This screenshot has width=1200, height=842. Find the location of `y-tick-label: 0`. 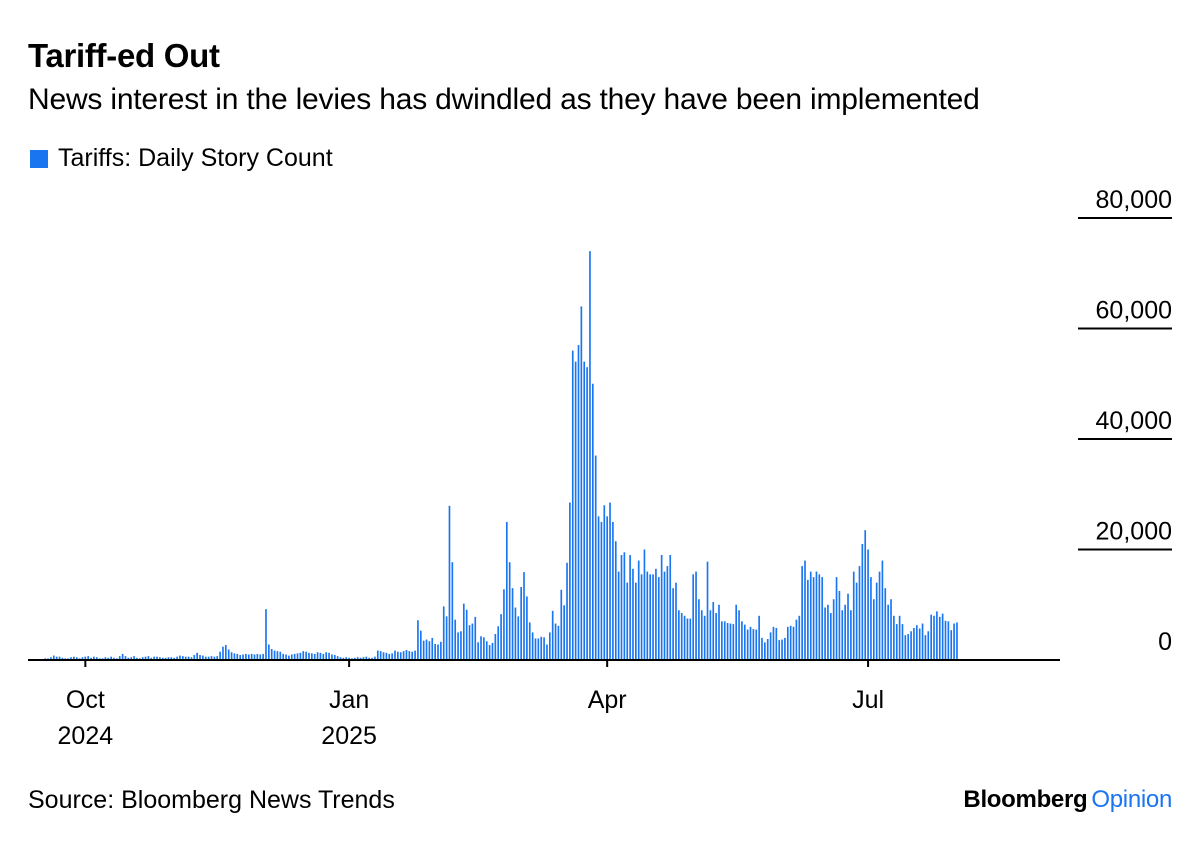

y-tick-label: 0 is located at coordinates (1165, 642).